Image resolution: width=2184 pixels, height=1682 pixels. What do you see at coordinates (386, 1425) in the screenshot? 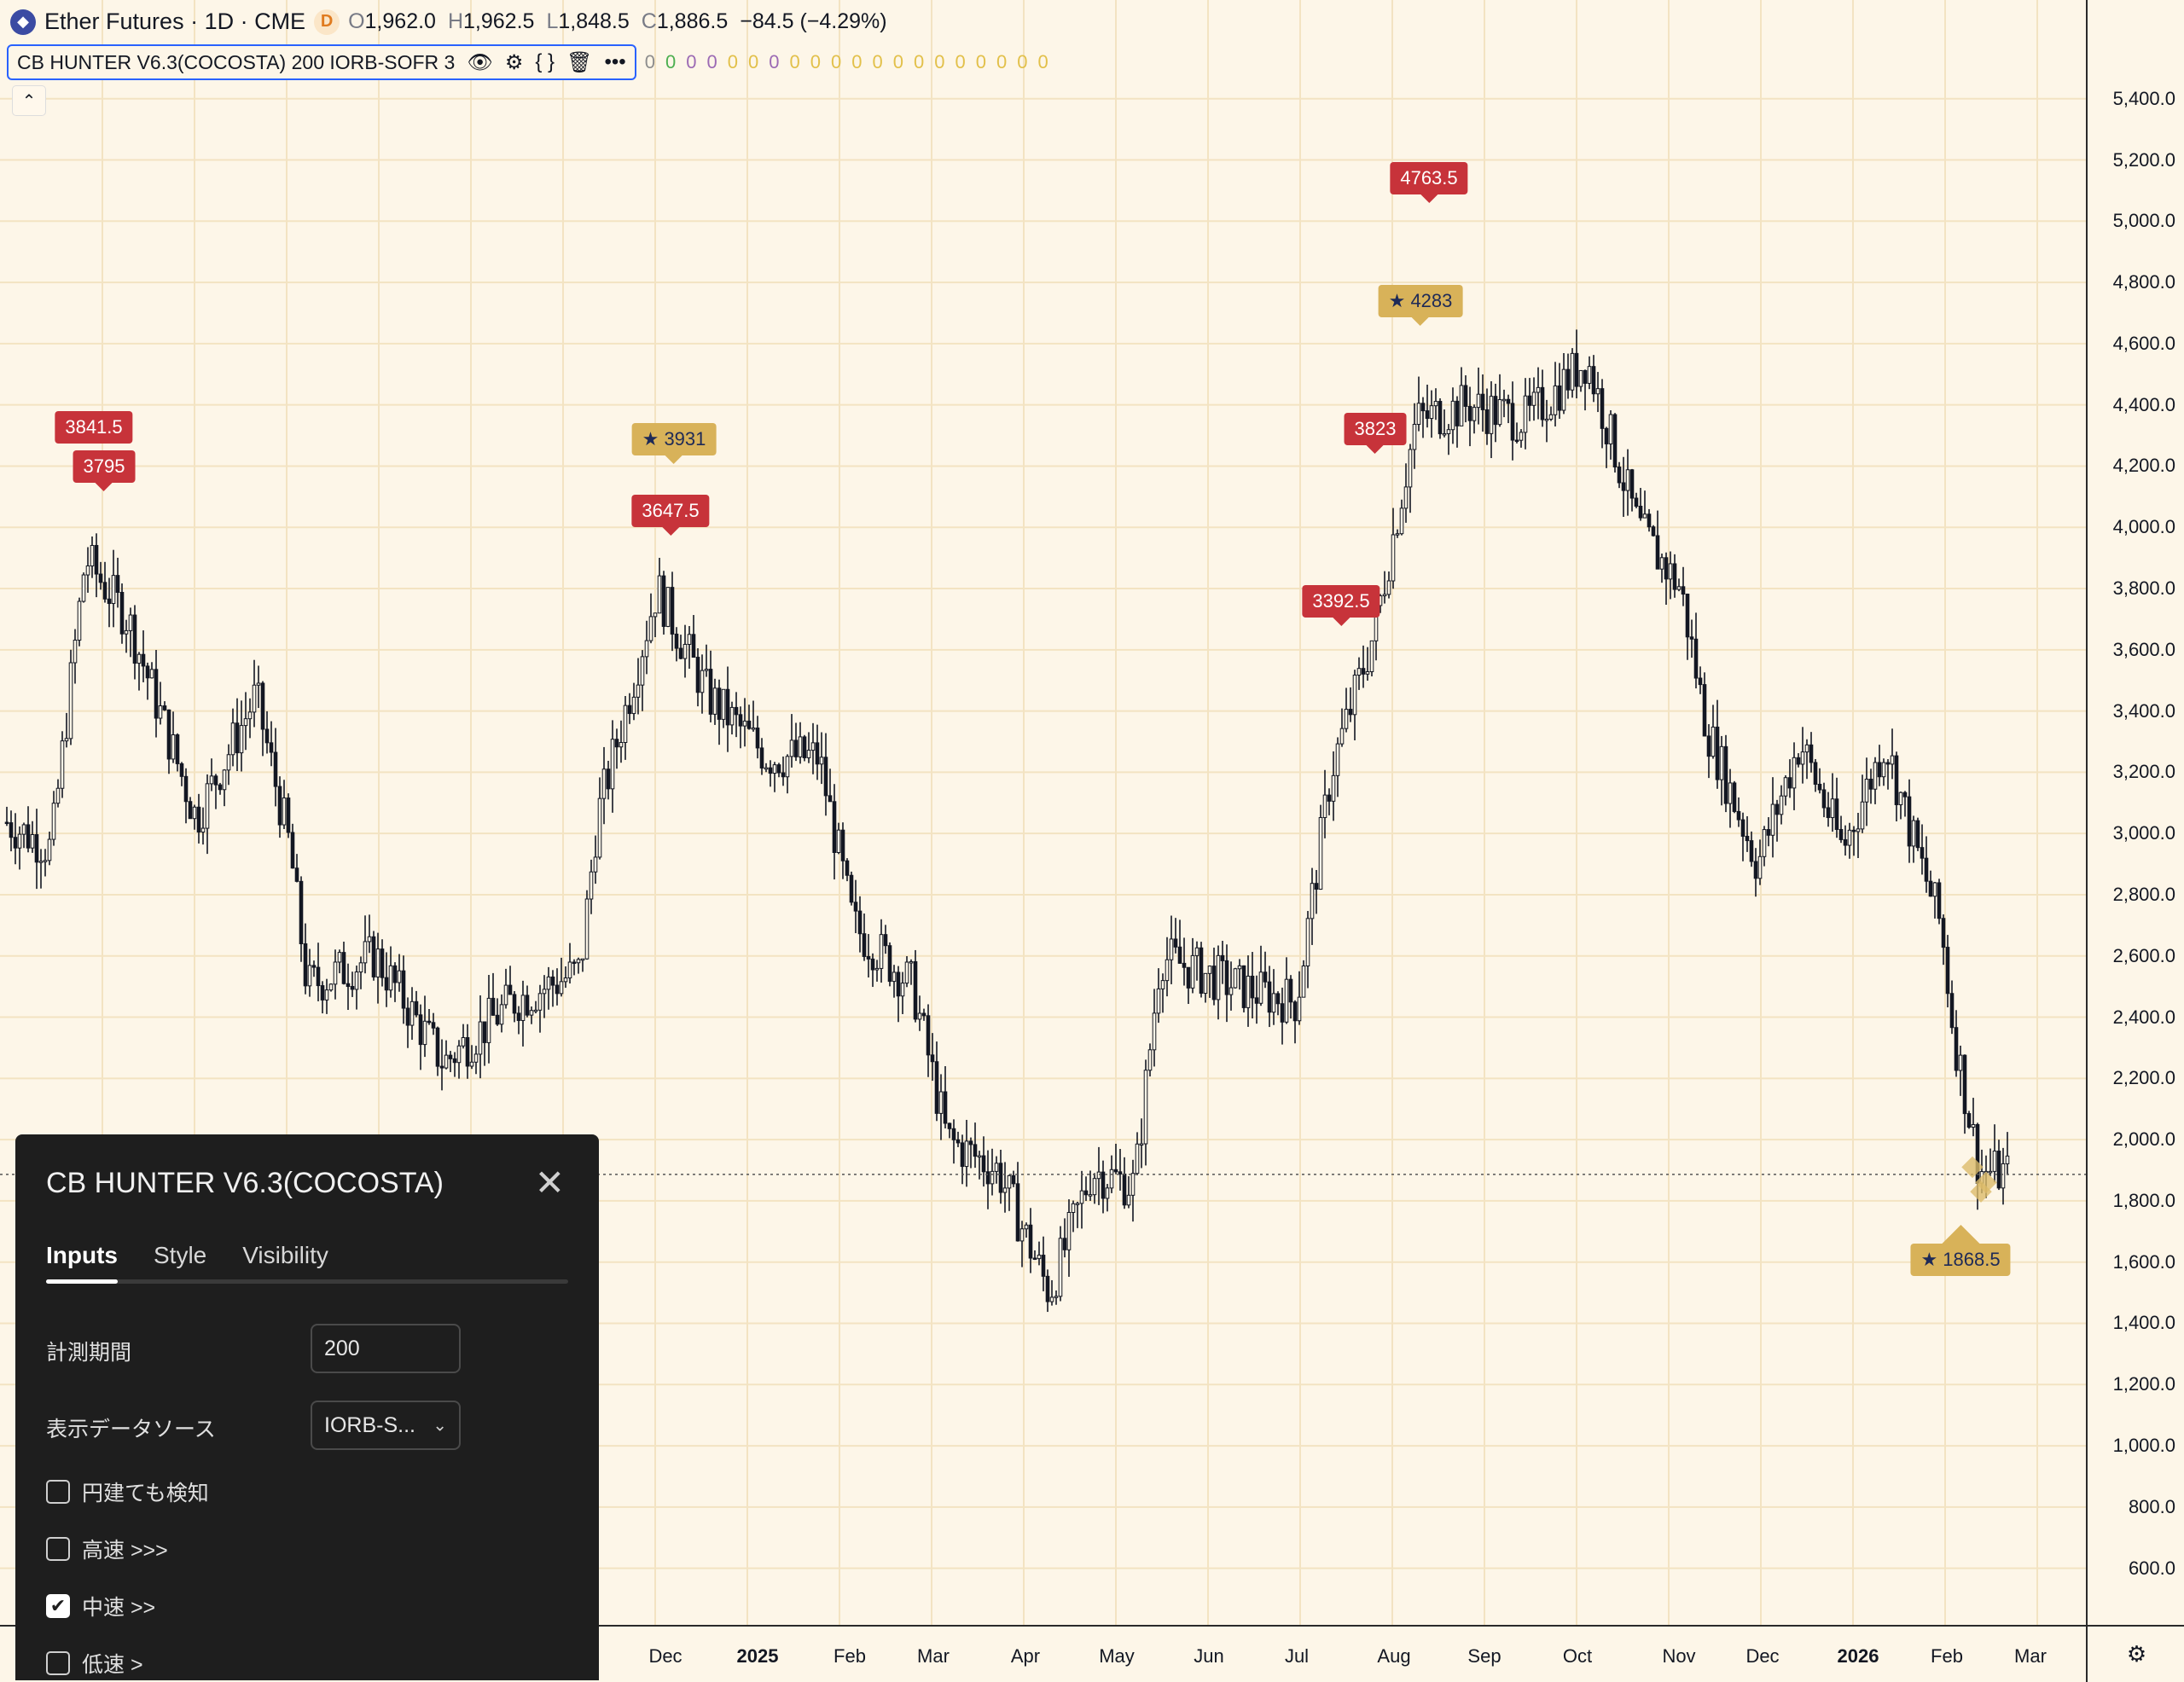
I see `data-source-select: IORB-S... ⌄` at bounding box center [386, 1425].